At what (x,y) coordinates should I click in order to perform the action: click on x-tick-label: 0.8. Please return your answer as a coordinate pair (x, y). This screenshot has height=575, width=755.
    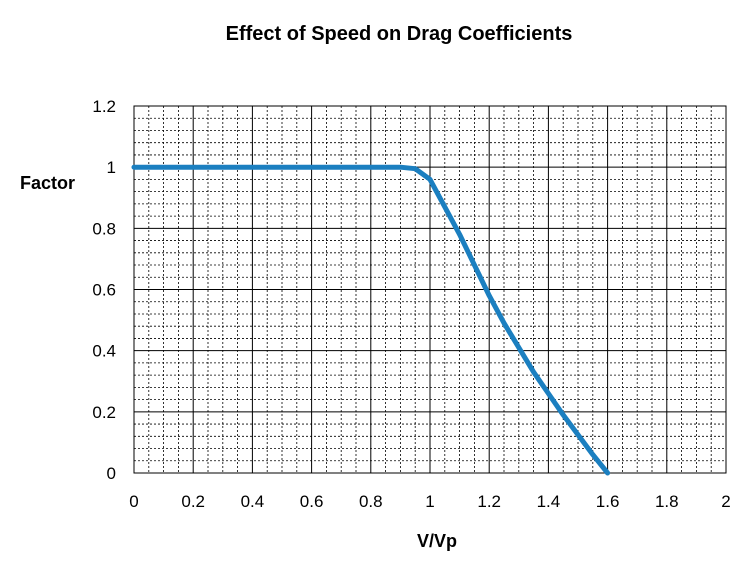
    Looking at the image, I should click on (371, 501).